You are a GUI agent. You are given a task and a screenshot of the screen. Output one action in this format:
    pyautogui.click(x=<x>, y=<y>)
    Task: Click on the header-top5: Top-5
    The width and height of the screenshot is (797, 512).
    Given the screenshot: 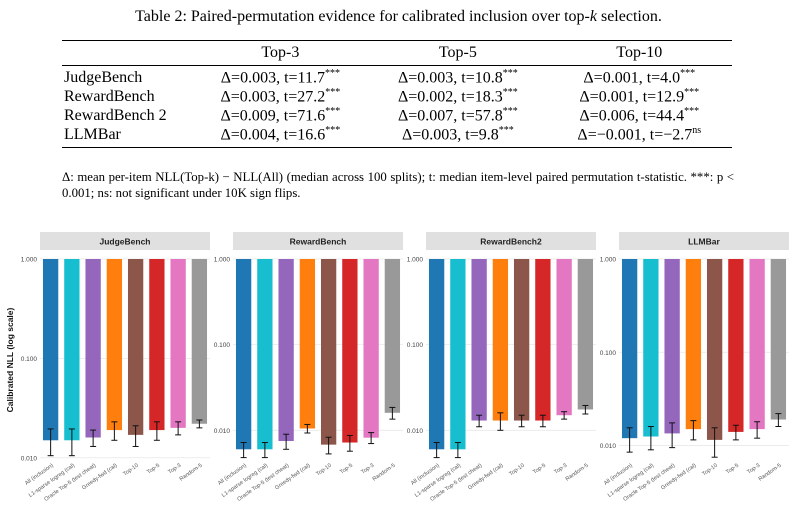 What is the action you would take?
    pyautogui.click(x=457, y=52)
    